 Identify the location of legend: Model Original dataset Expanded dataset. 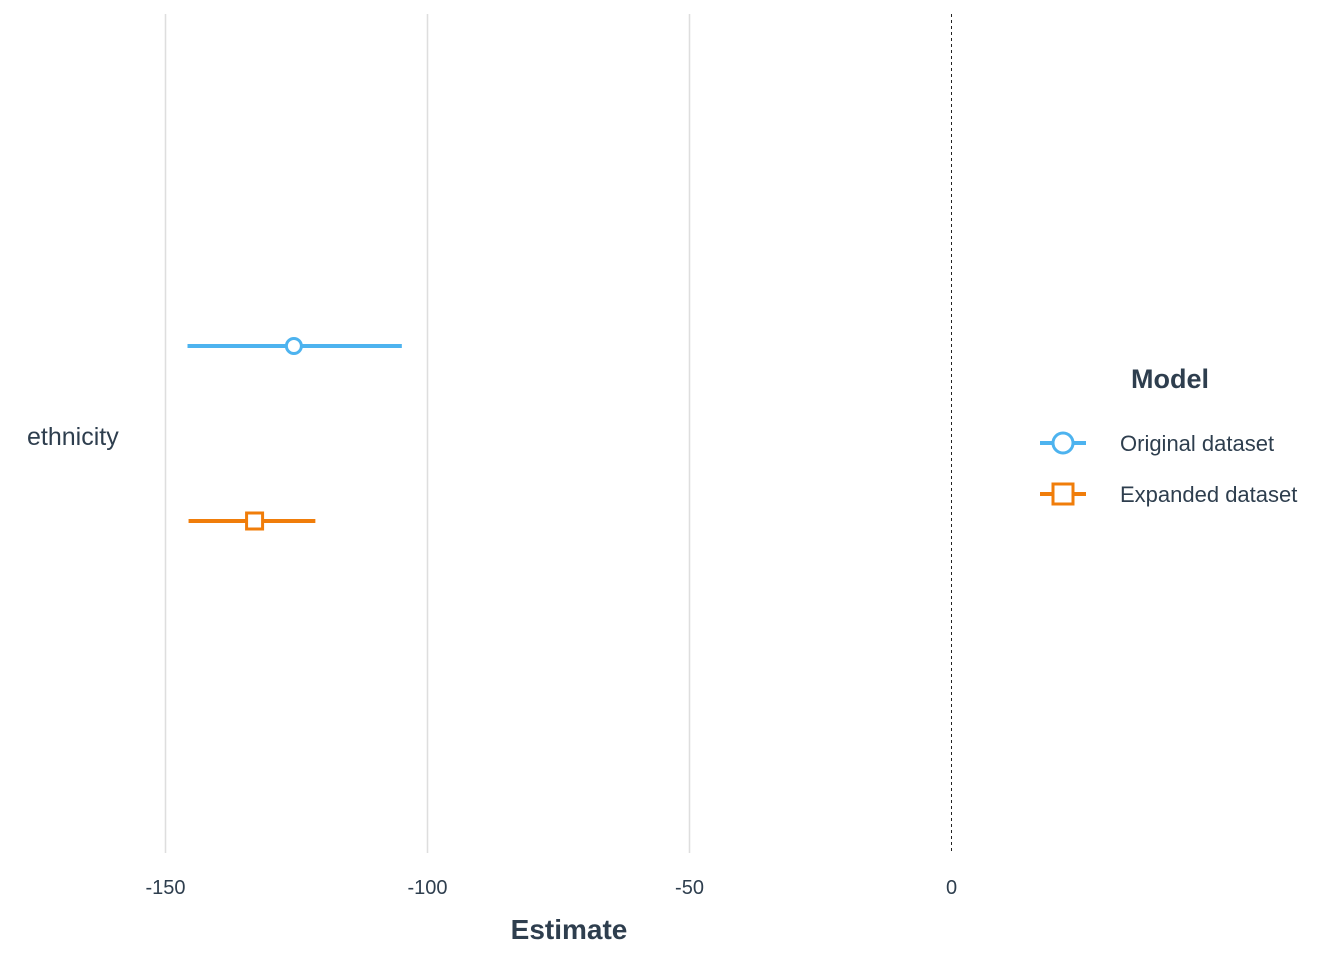
(1168, 435).